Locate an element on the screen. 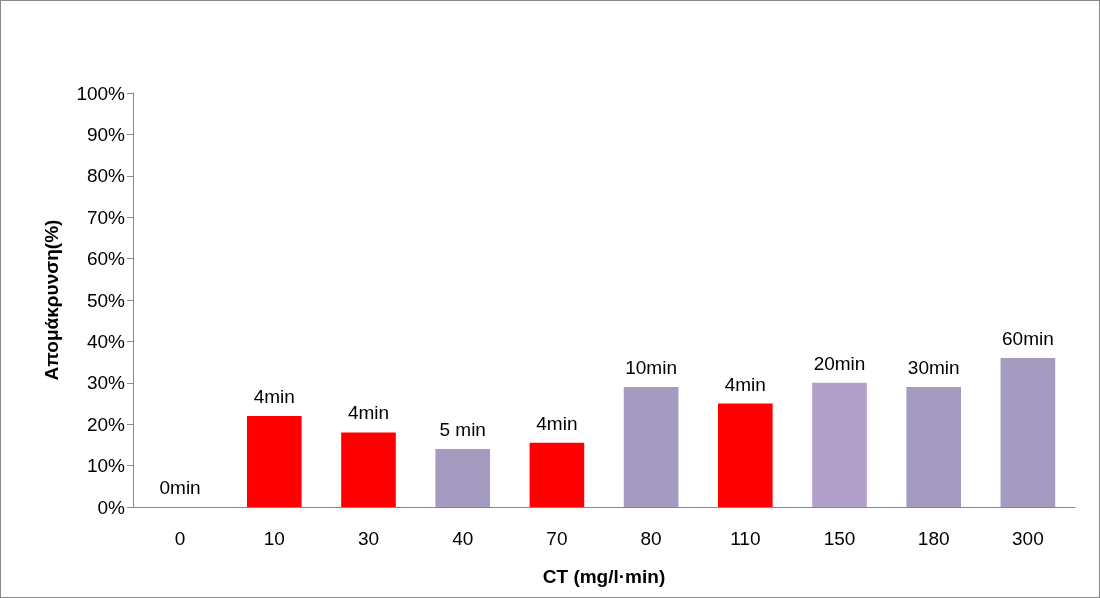  y-tick-label: 20% is located at coordinates (106, 424).